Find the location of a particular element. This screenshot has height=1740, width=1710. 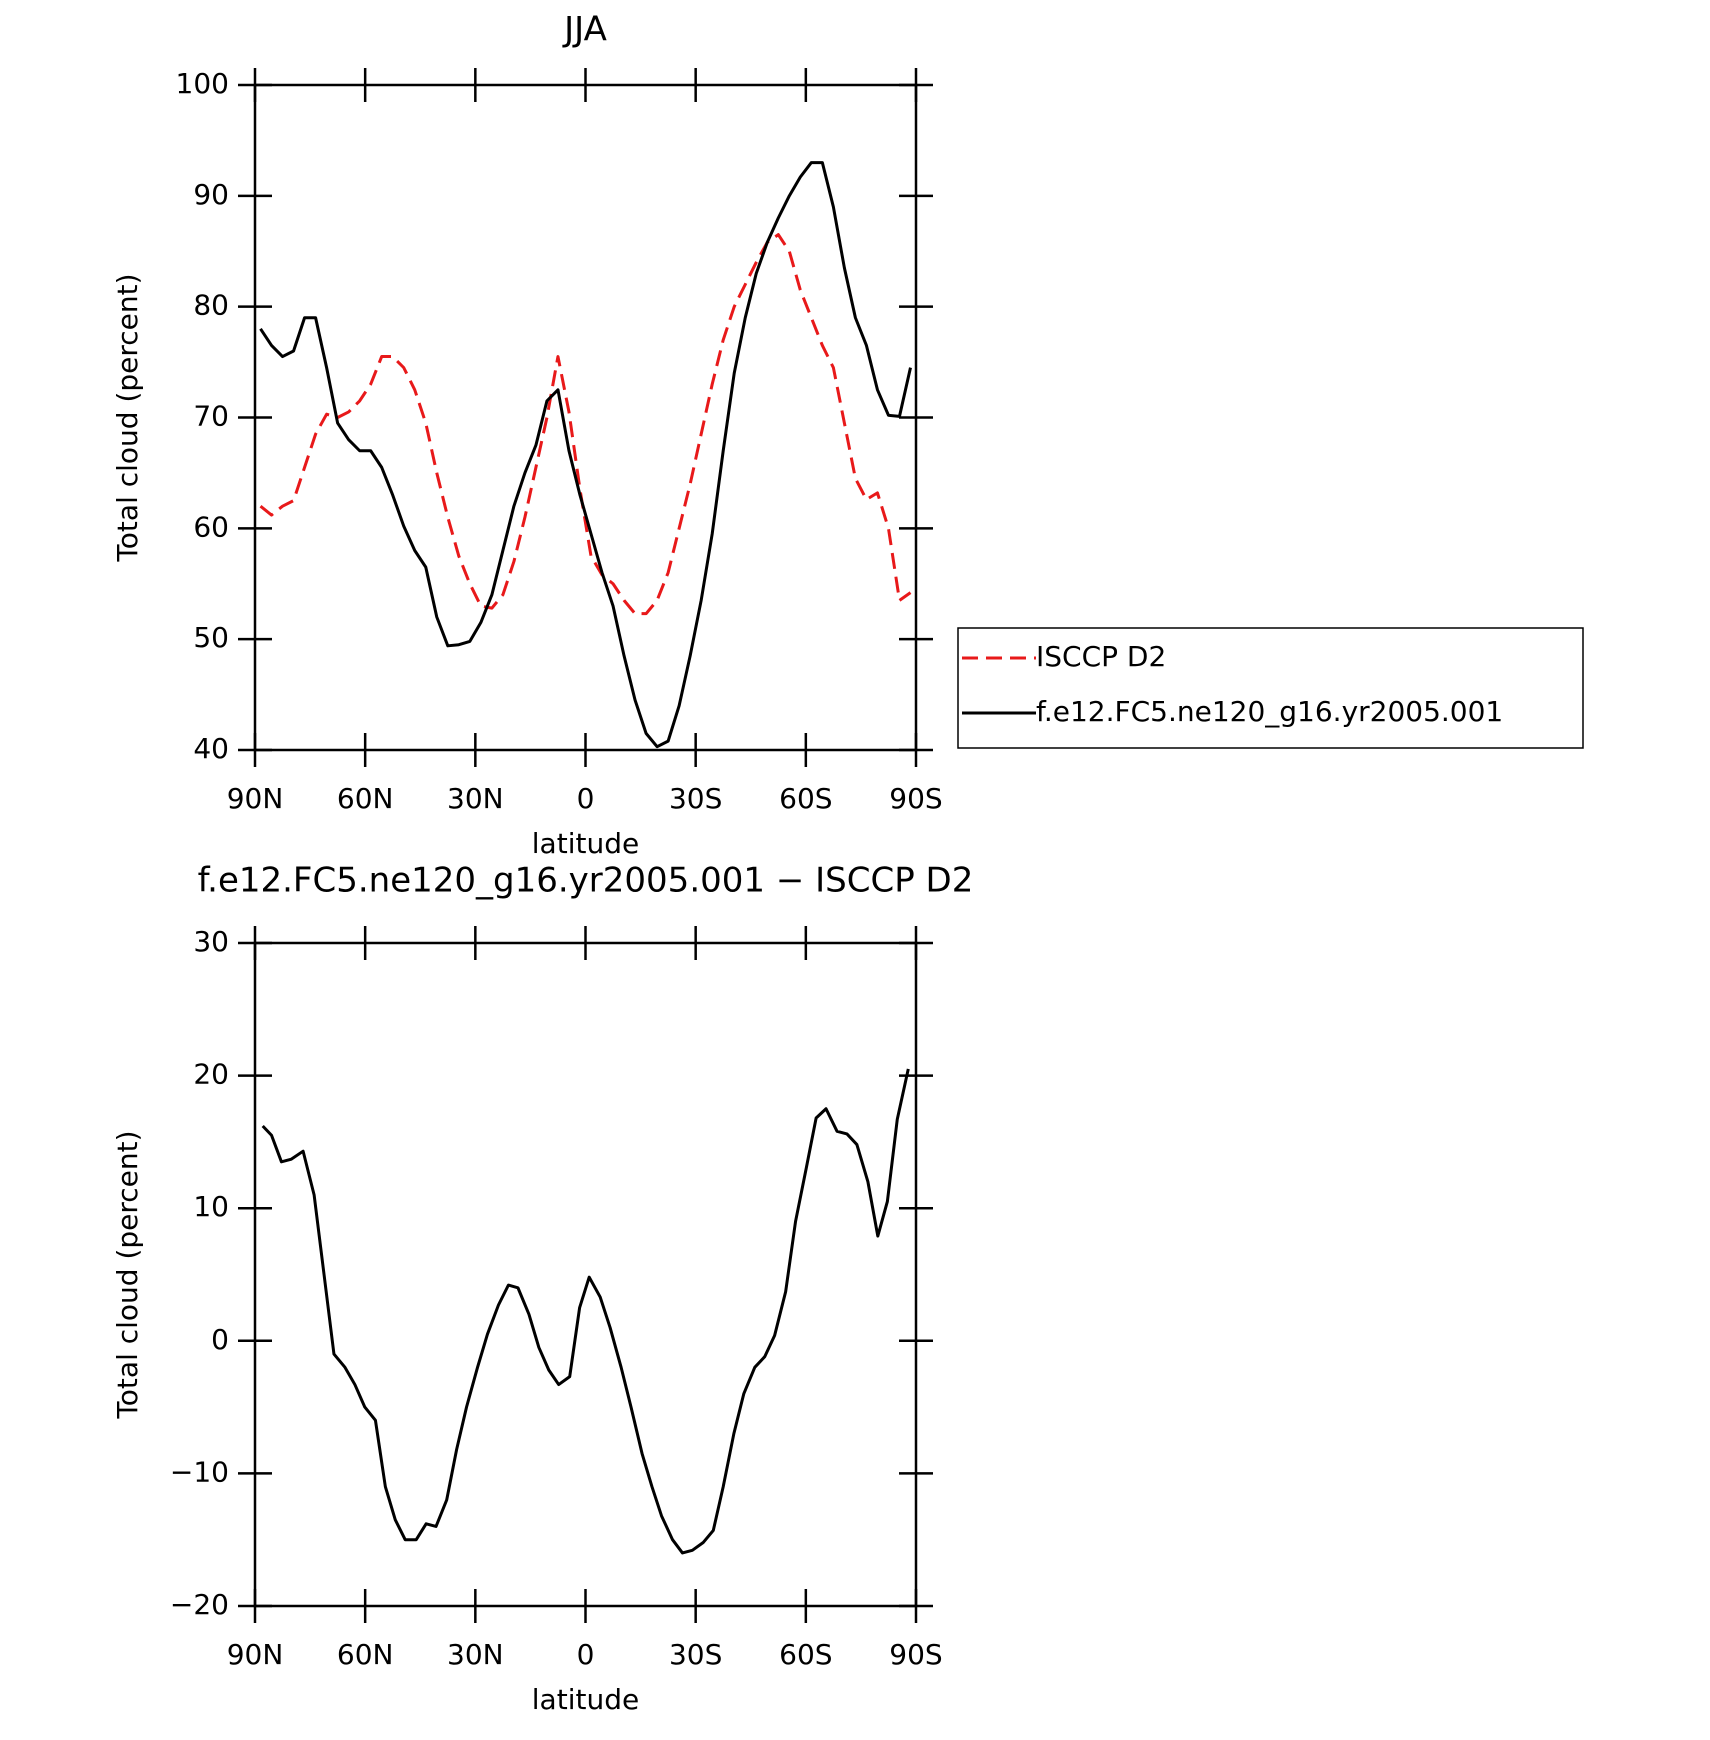

y-tick-label: −10 is located at coordinates (199, 1471).